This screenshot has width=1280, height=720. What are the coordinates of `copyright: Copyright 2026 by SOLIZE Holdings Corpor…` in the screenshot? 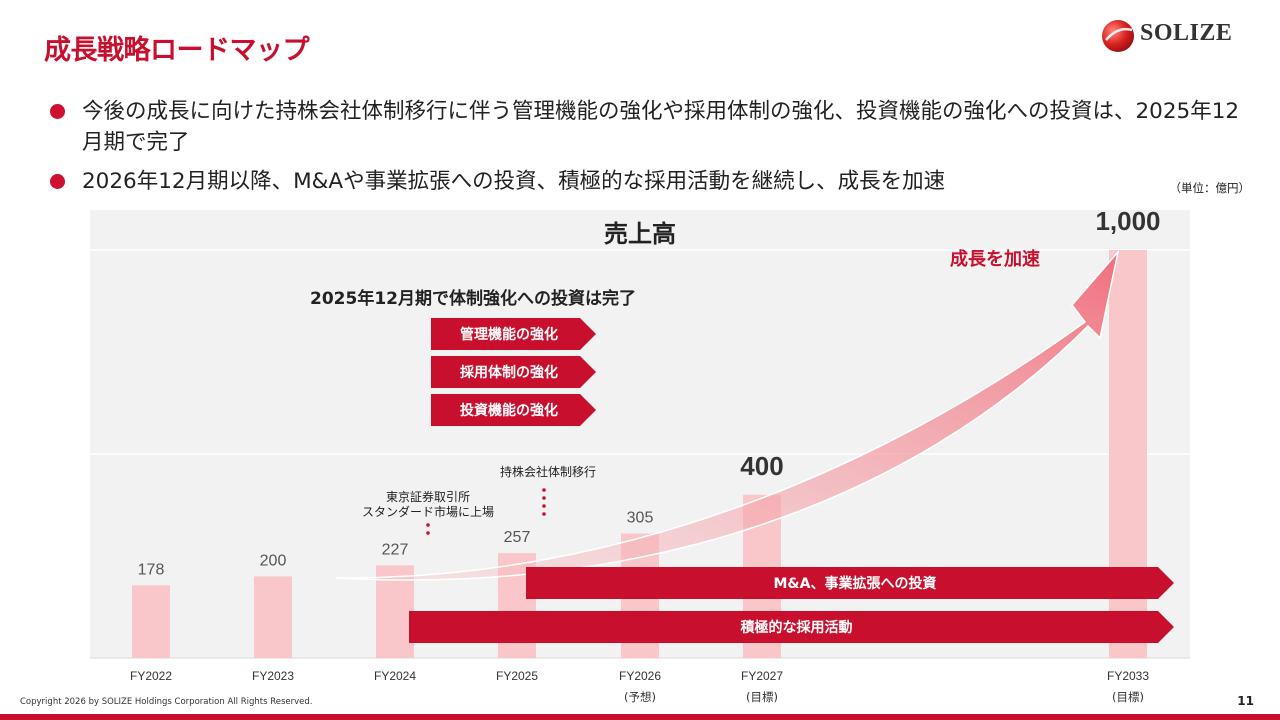 It's located at (166, 702).